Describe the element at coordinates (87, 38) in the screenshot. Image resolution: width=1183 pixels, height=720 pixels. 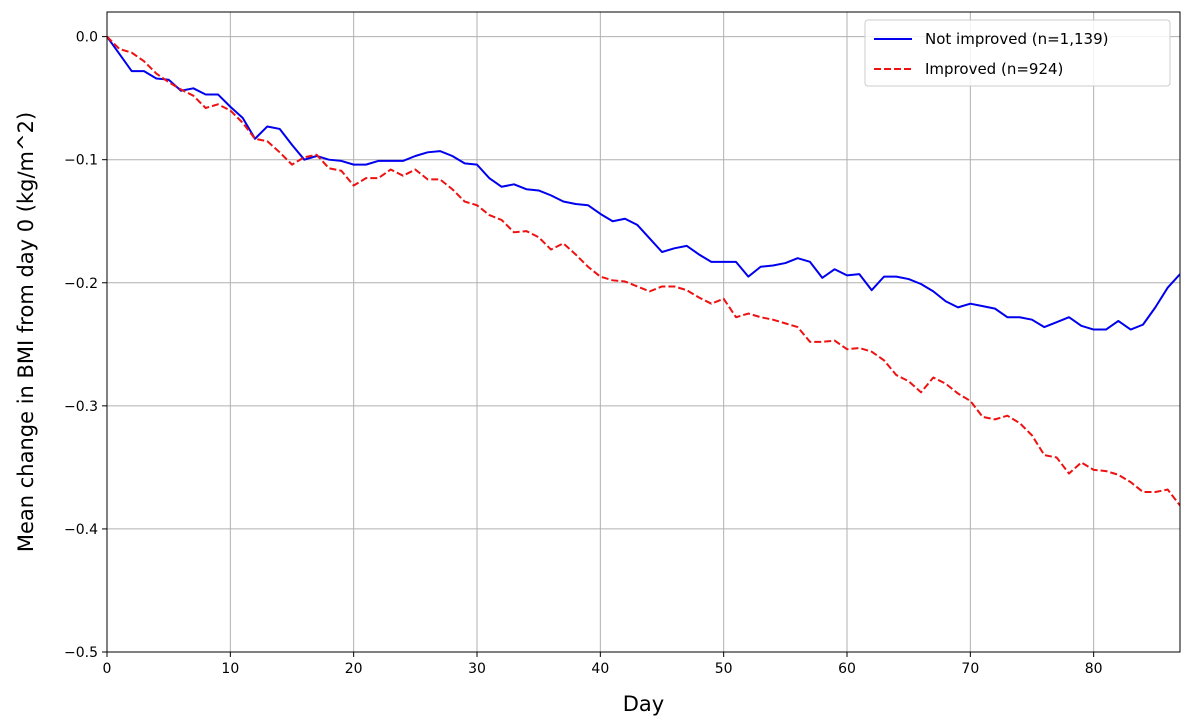
I see `y-tick-label: 0.0` at that location.